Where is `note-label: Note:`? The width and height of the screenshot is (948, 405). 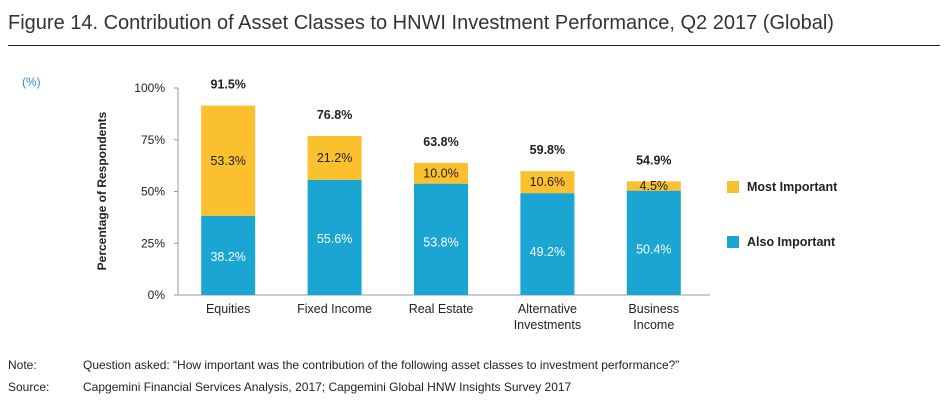 note-label: Note: is located at coordinates (22, 365).